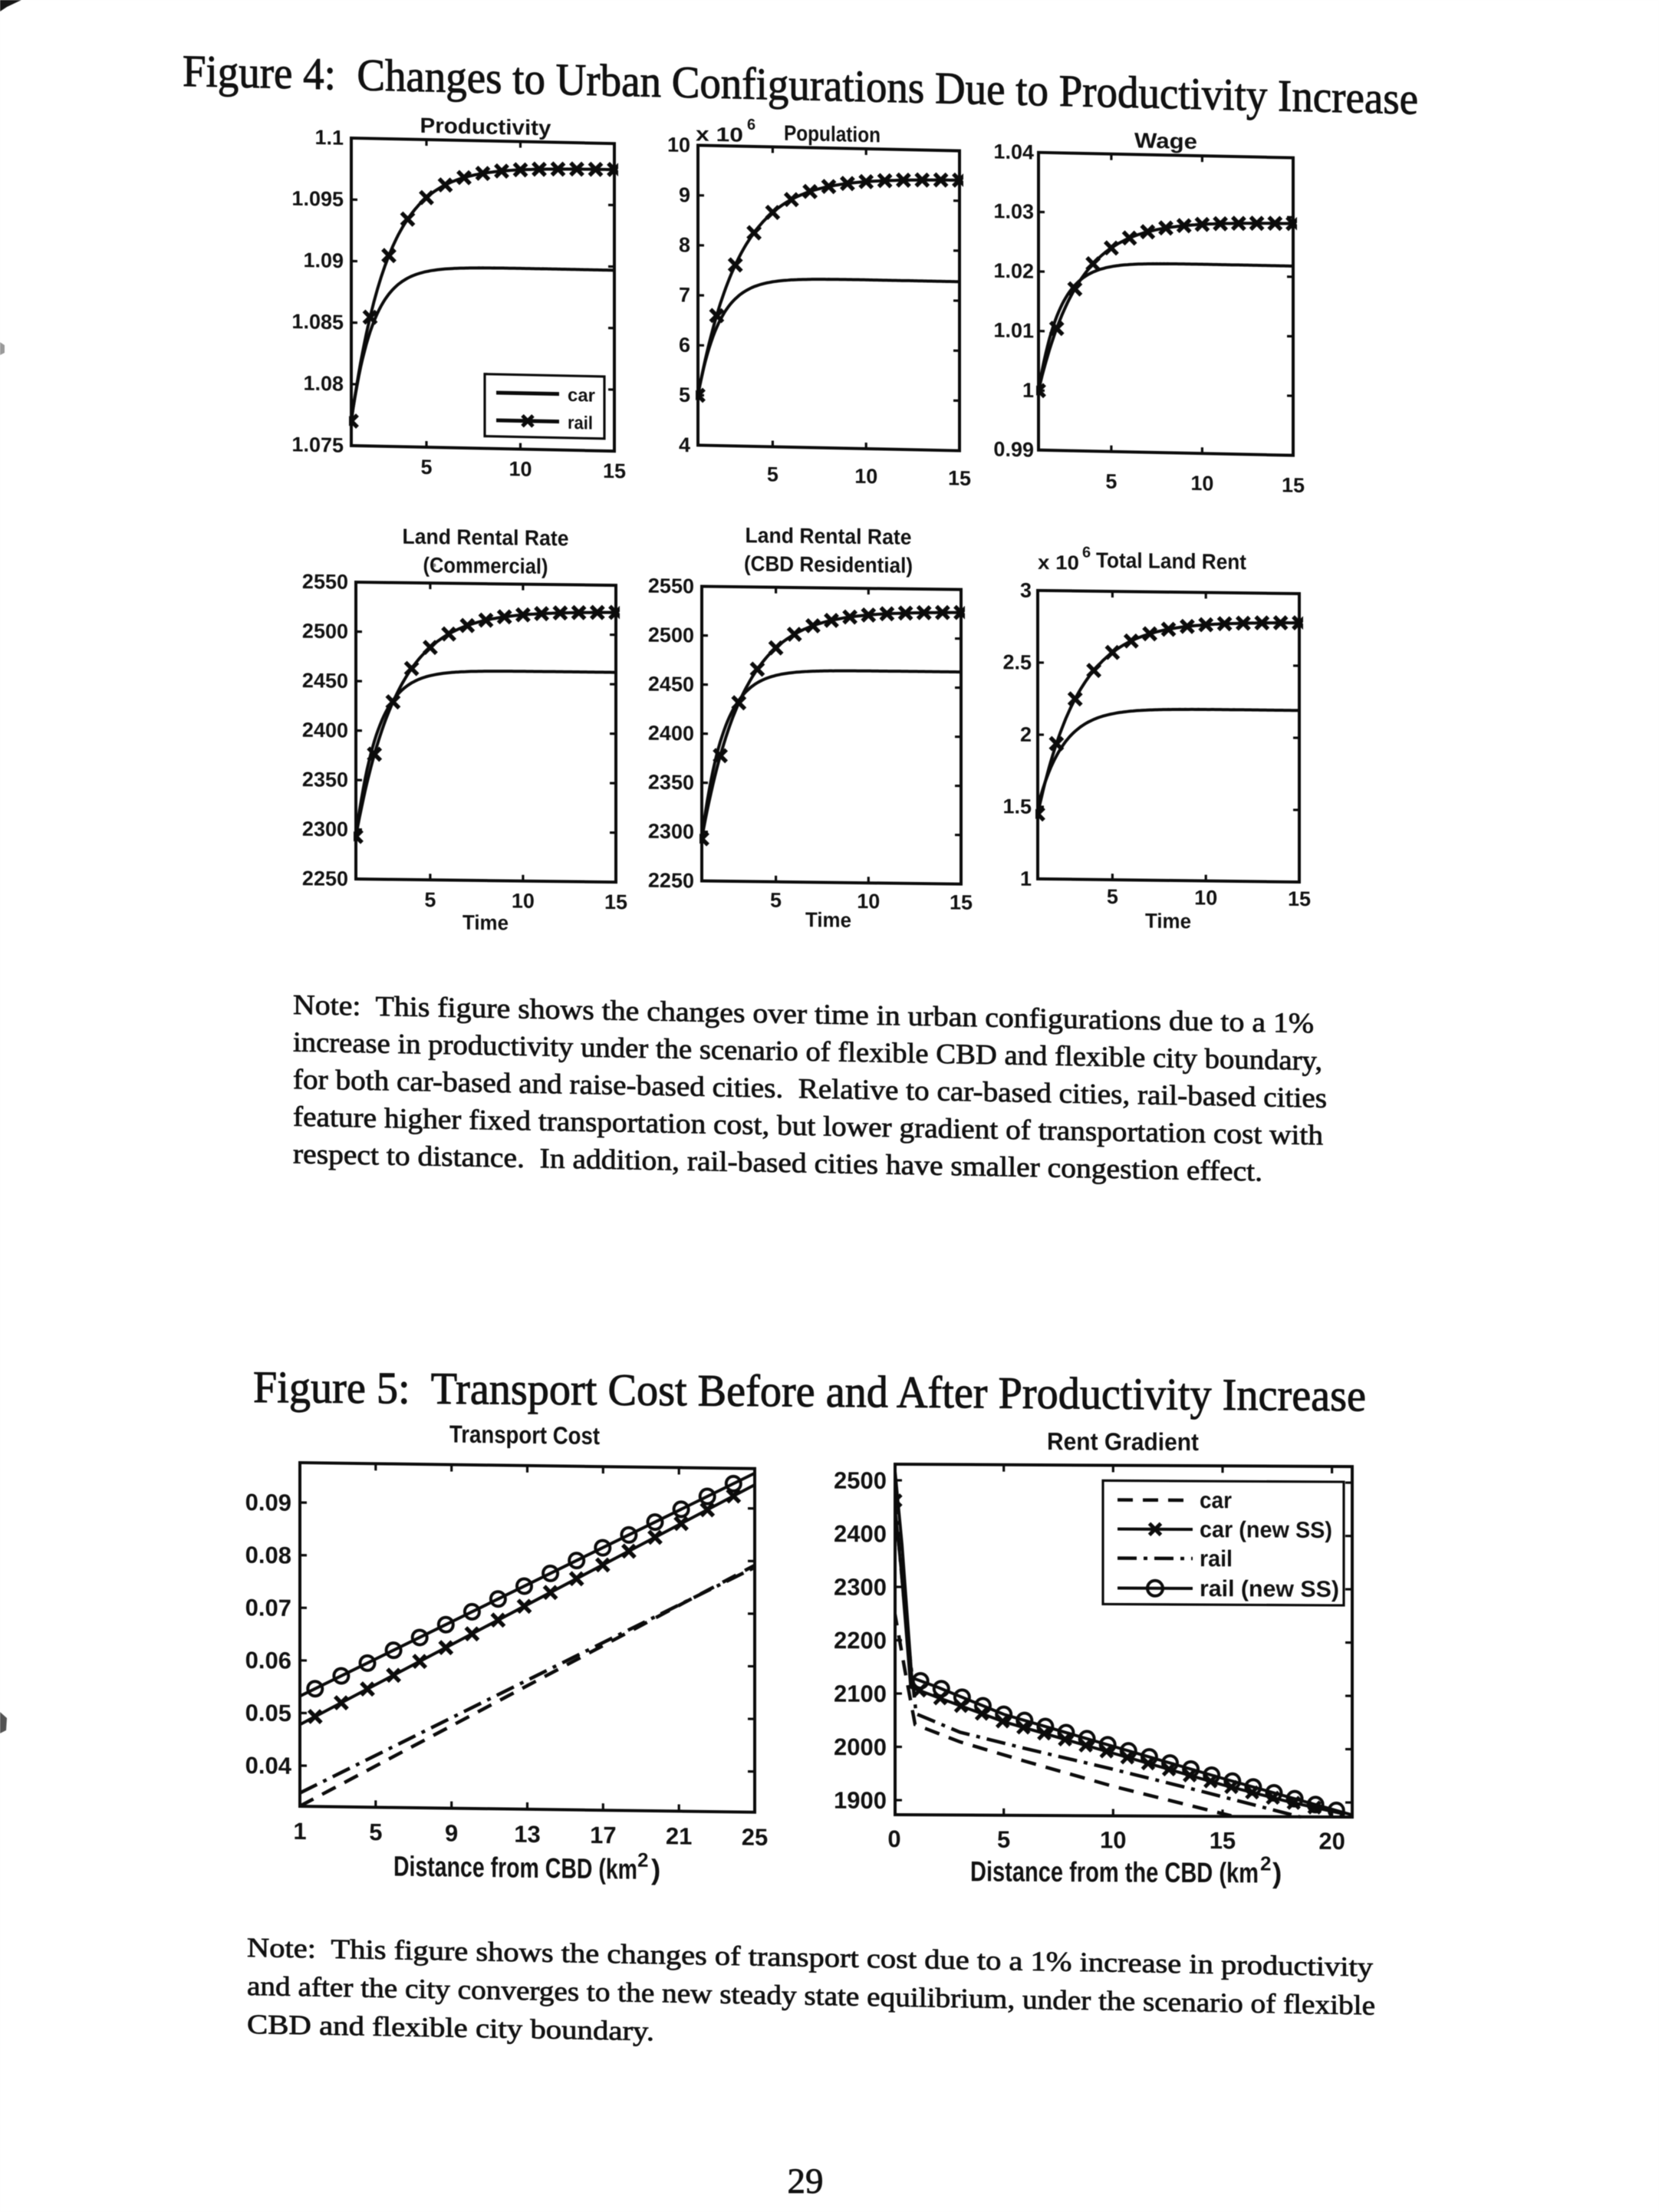 The height and width of the screenshot is (2212, 1659). Describe the element at coordinates (1017, 661) in the screenshot. I see `svg-text: 2.5` at that location.